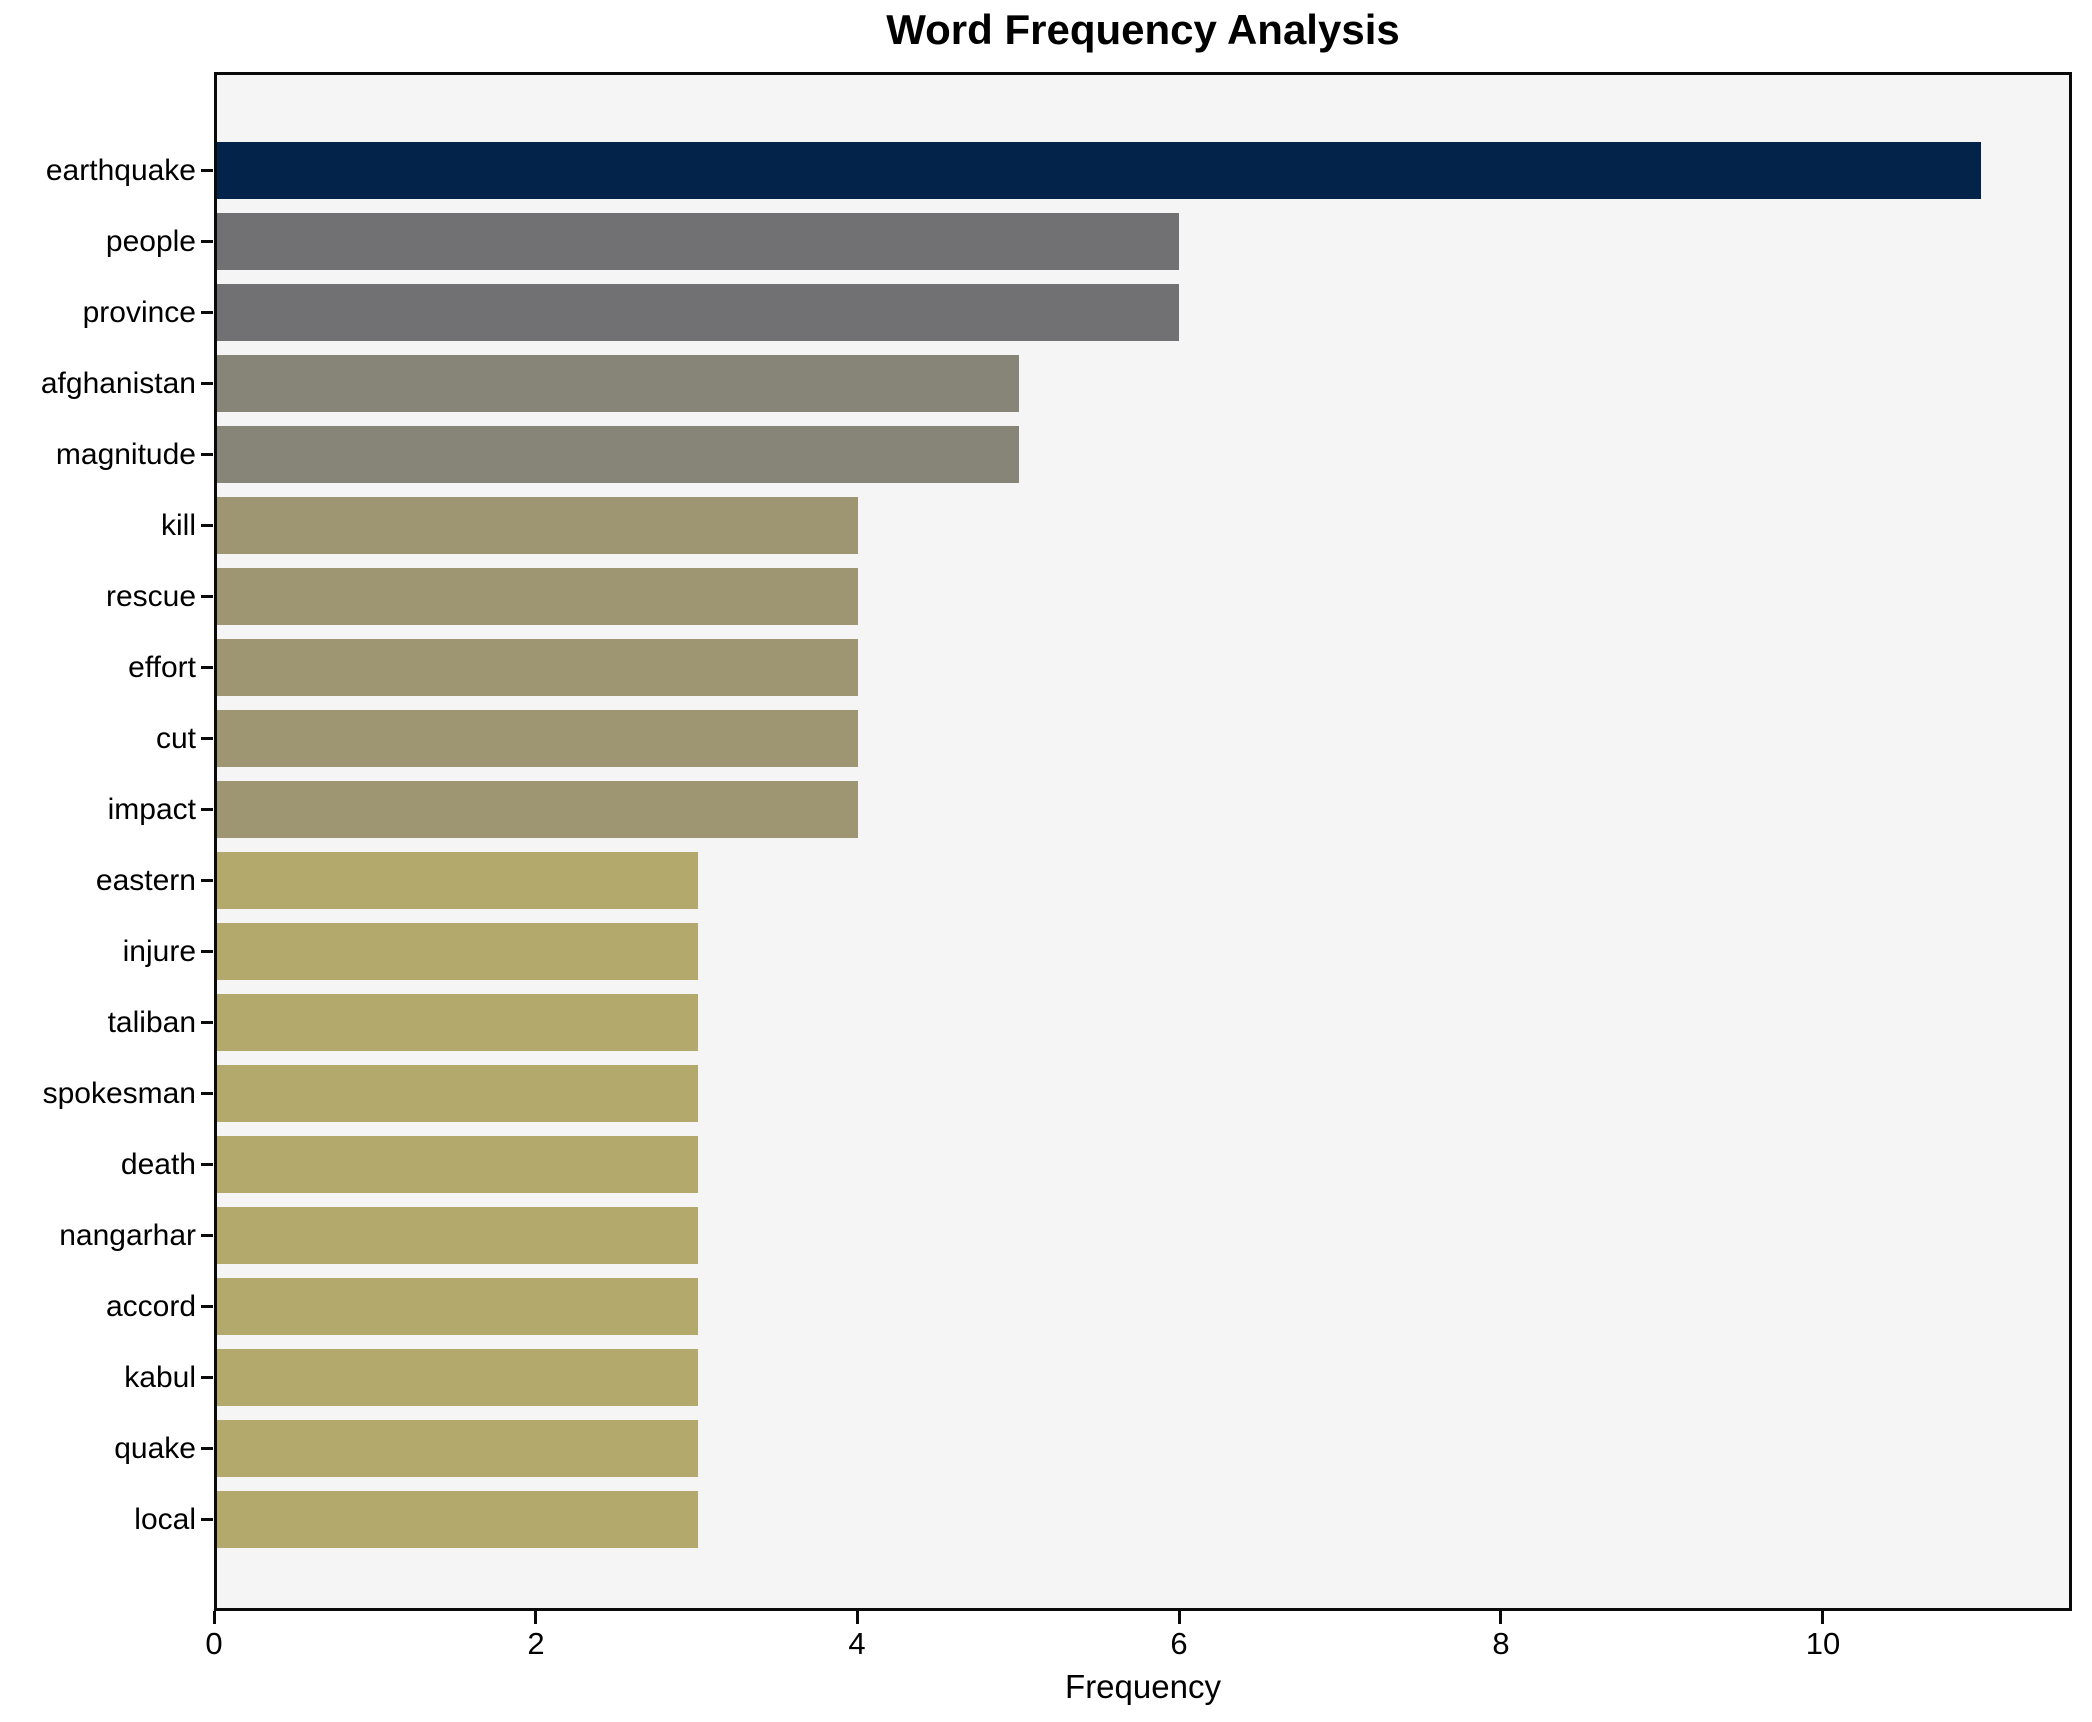 The width and height of the screenshot is (2092, 1722). What do you see at coordinates (118, 383) in the screenshot?
I see `y-tick-label-afghanistan: afghanistan` at bounding box center [118, 383].